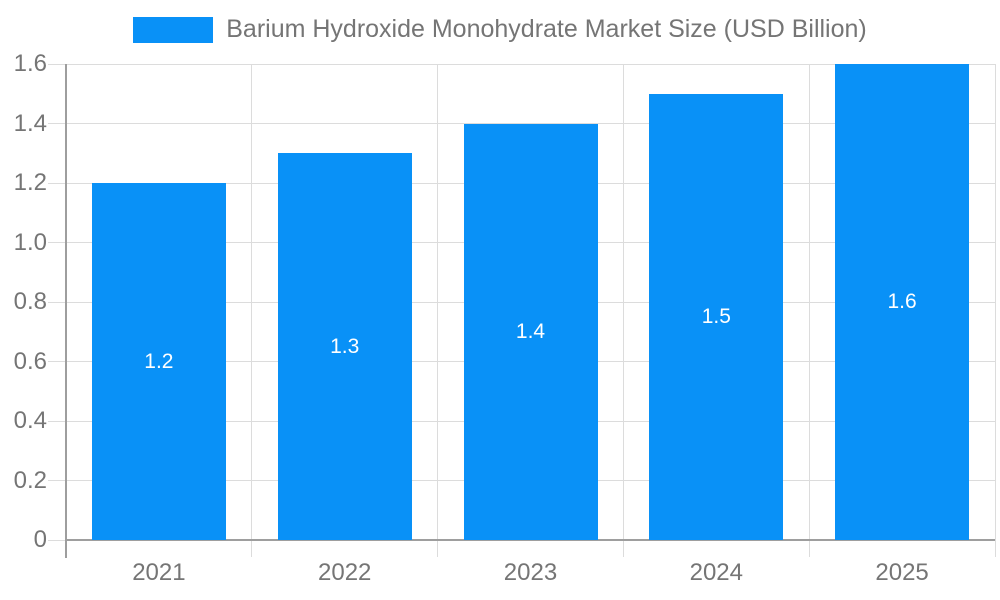 The height and width of the screenshot is (600, 1000). Describe the element at coordinates (30, 63) in the screenshot. I see `y-axis-tick-label: 1.6` at that location.